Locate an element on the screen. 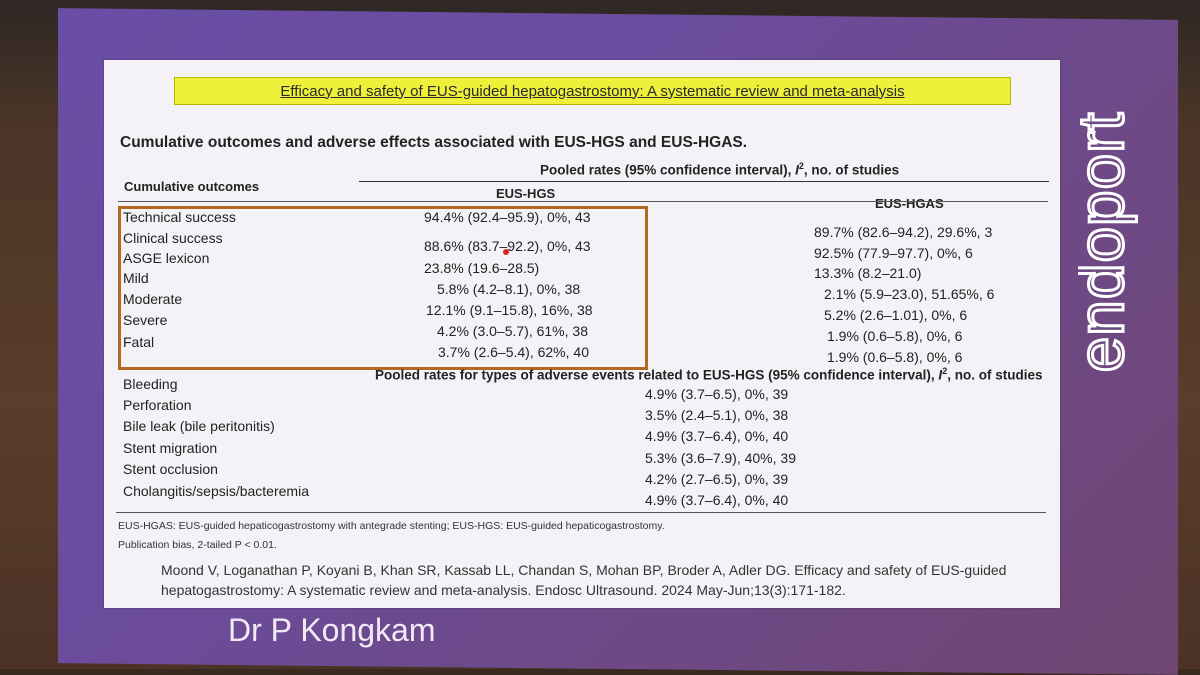 The height and width of the screenshot is (675, 1200). col-header-hgs: EUS-HGS is located at coordinates (526, 193).